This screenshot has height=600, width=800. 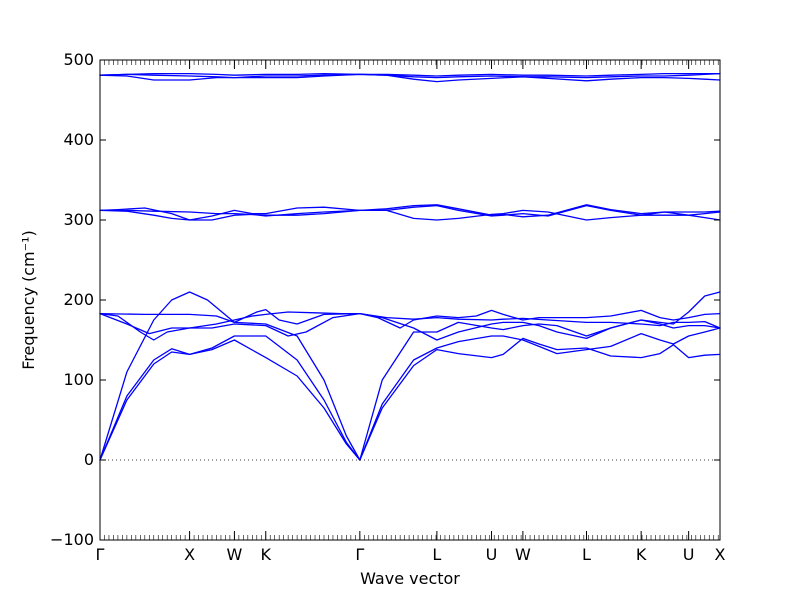 What do you see at coordinates (78, 219) in the screenshot?
I see `y-tick-label: 300` at bounding box center [78, 219].